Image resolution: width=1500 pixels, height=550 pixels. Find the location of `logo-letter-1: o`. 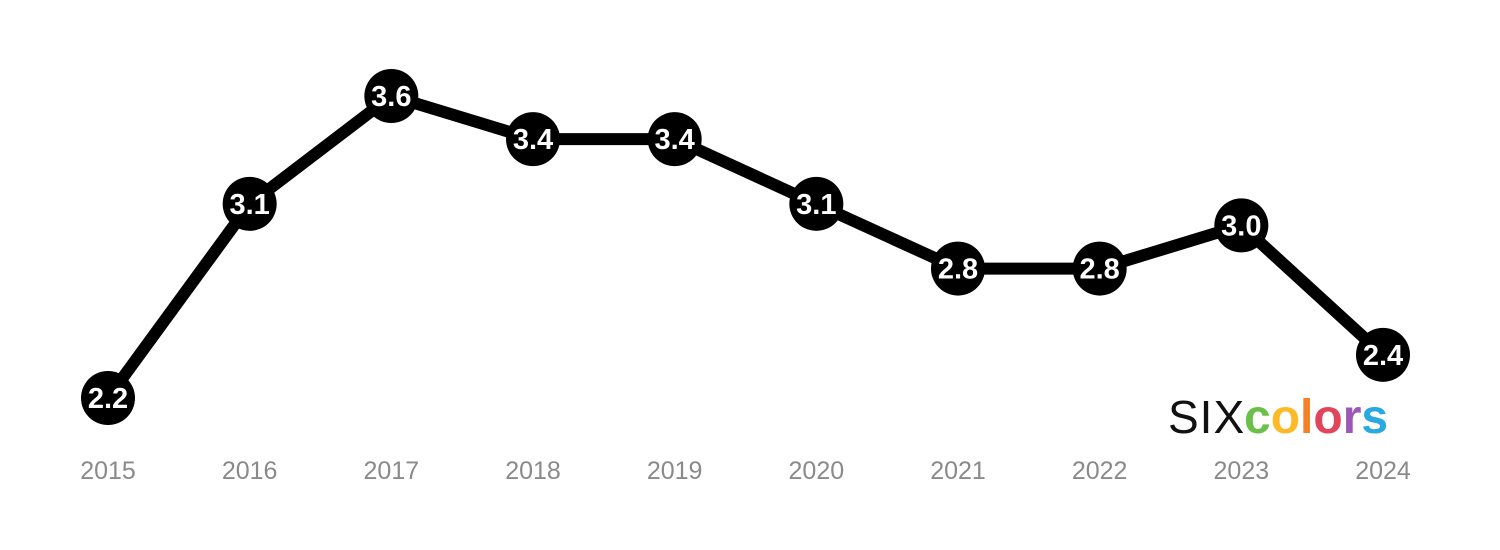

logo-letter-1: o is located at coordinates (1285, 417).